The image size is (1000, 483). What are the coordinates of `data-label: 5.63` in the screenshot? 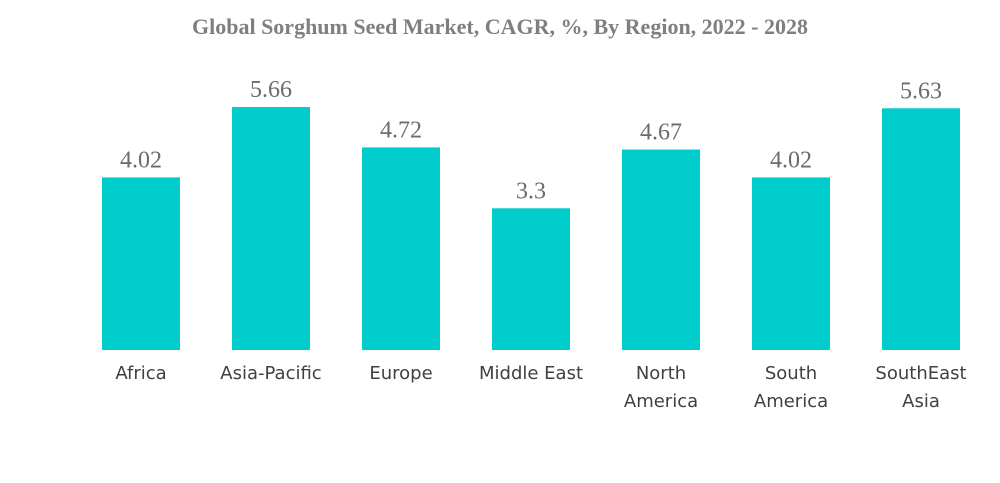 It's located at (921, 91).